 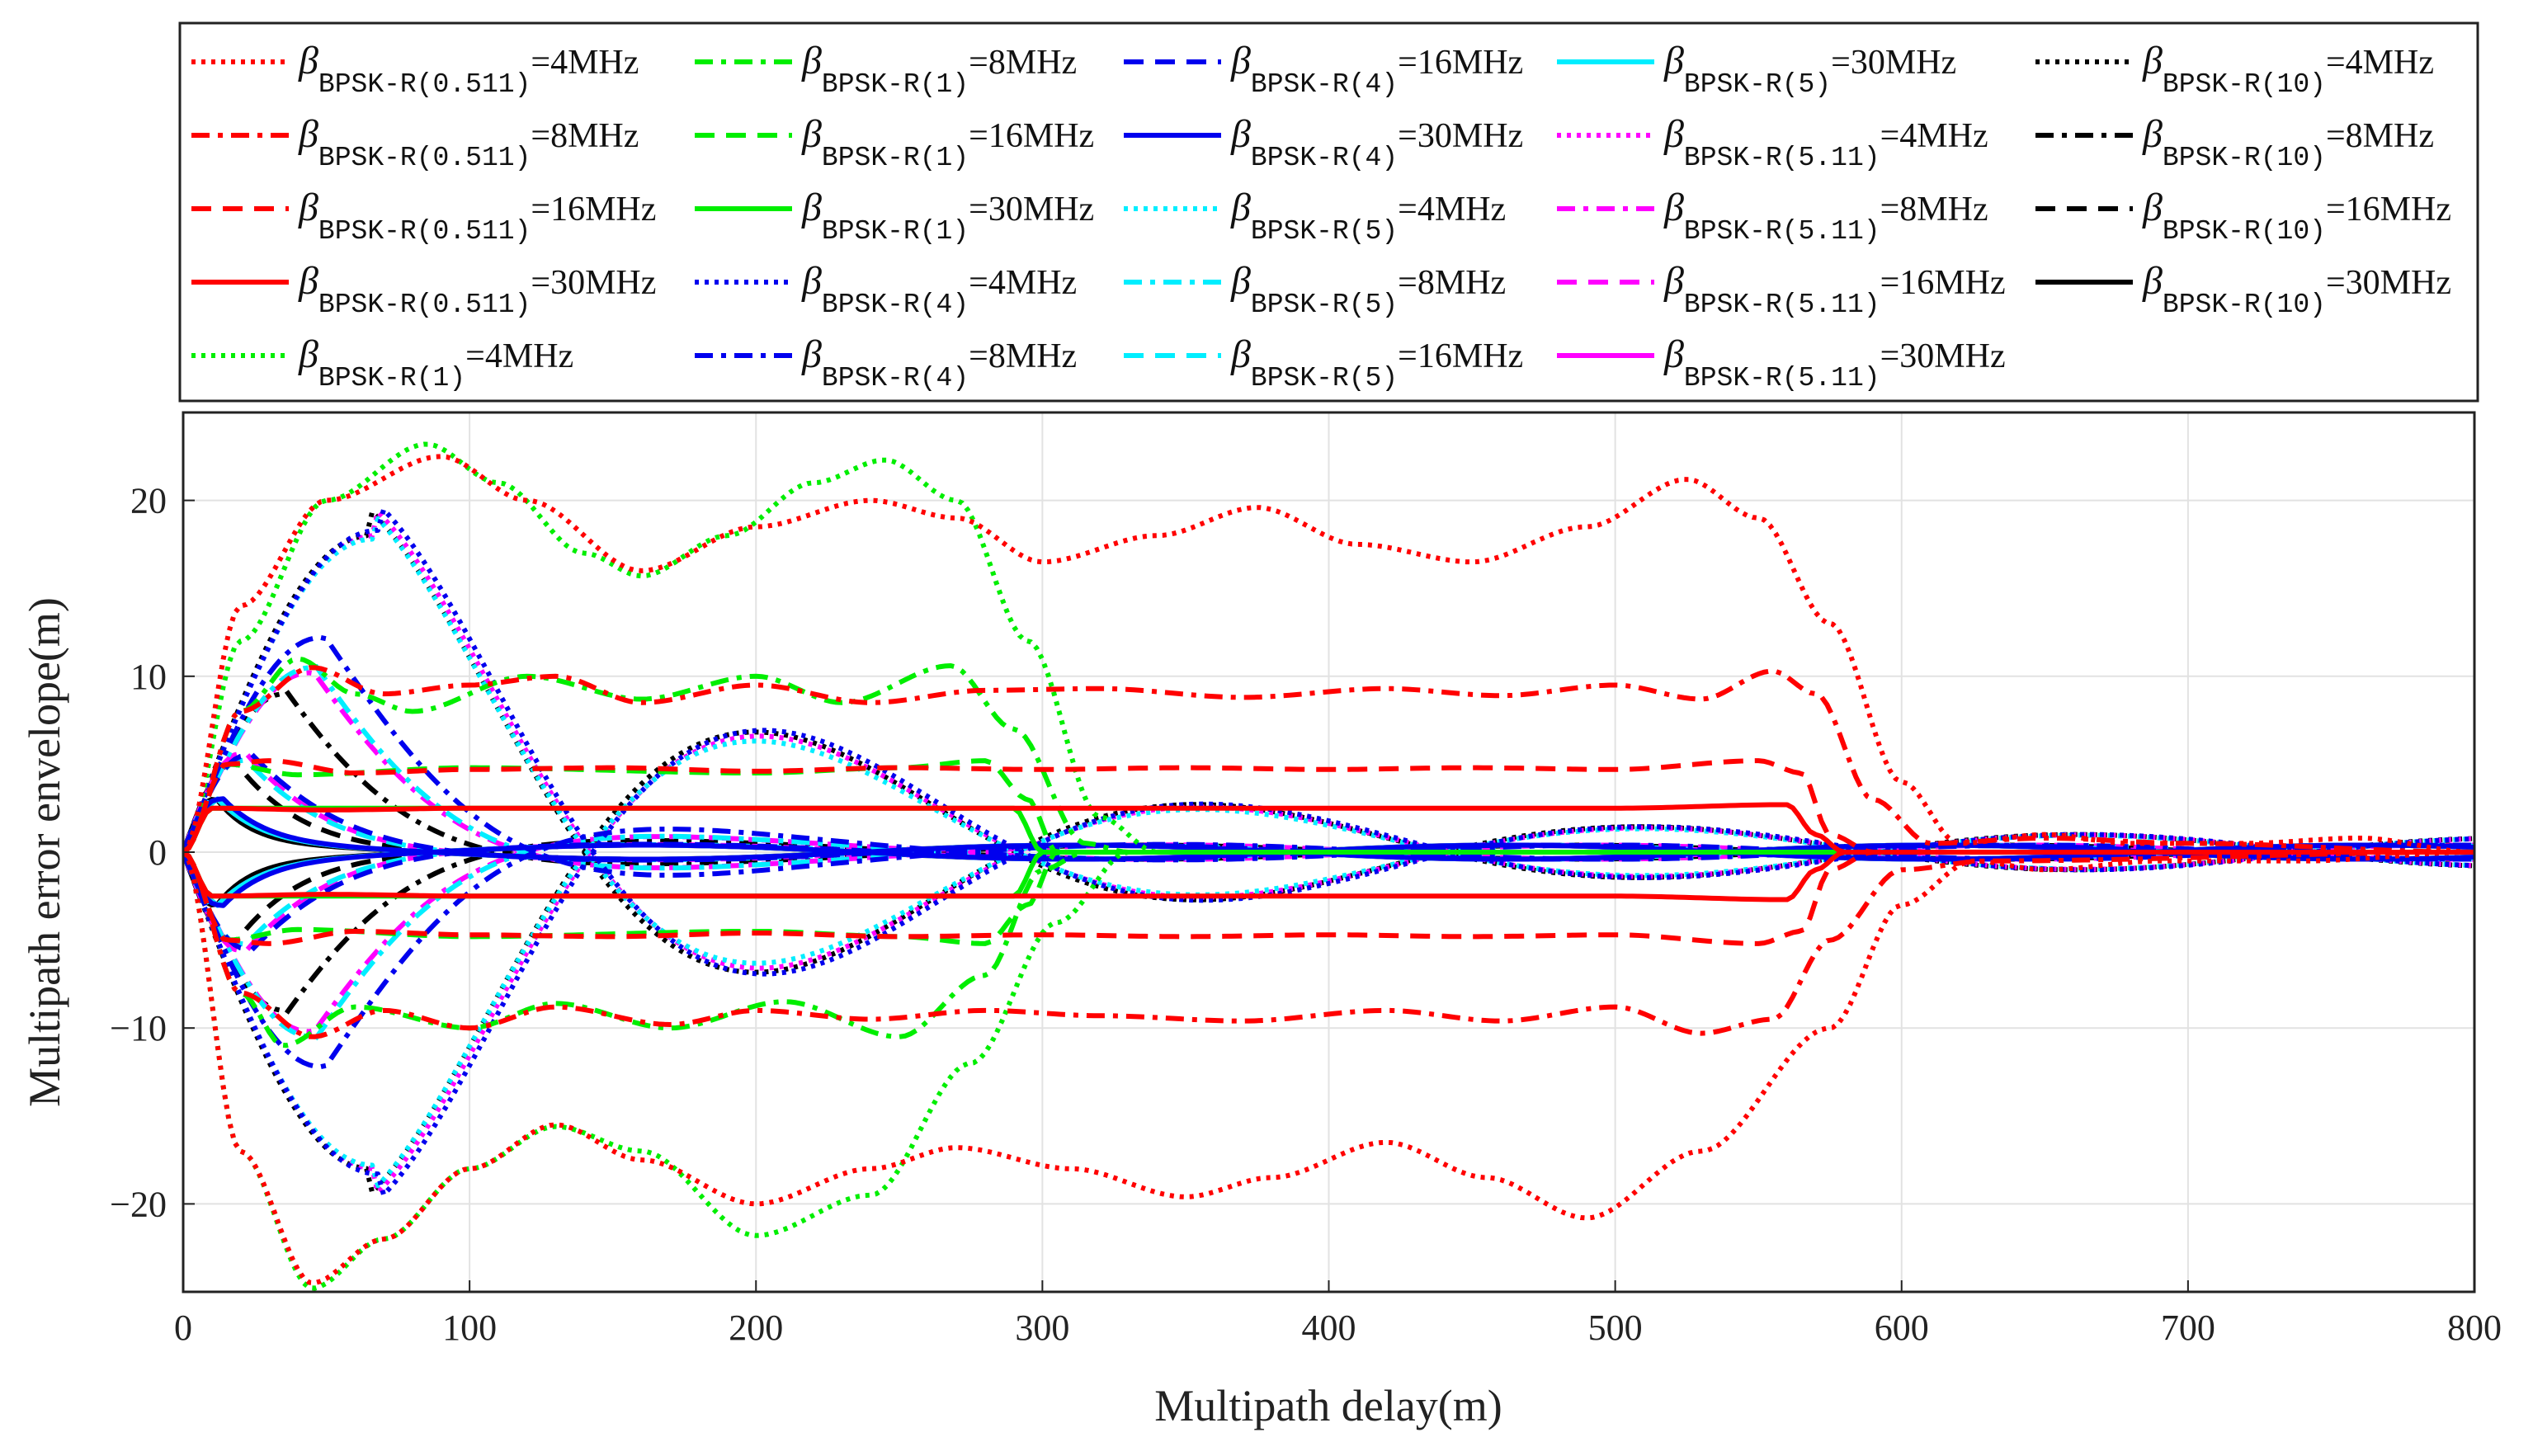 I want to click on legend-label: βBPSK-R(4)=30MHz, so click(x=1376, y=142).